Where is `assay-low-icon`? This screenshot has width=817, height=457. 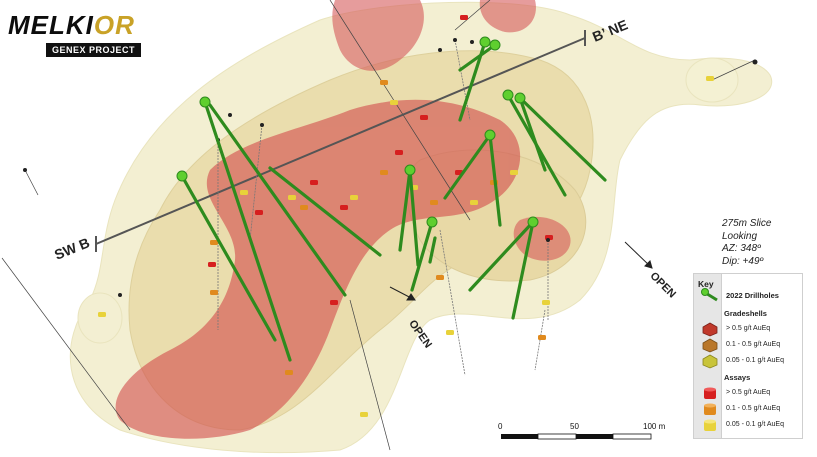 assay-low-icon is located at coordinates (710, 425).